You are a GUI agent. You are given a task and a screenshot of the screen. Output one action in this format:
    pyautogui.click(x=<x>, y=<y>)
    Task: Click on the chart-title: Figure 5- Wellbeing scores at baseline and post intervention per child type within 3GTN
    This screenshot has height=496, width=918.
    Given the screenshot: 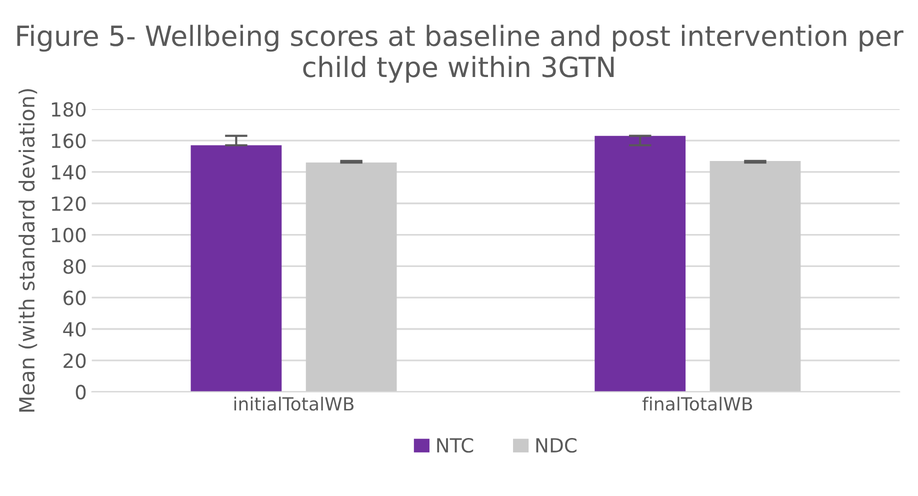 What is the action you would take?
    pyautogui.click(x=460, y=53)
    